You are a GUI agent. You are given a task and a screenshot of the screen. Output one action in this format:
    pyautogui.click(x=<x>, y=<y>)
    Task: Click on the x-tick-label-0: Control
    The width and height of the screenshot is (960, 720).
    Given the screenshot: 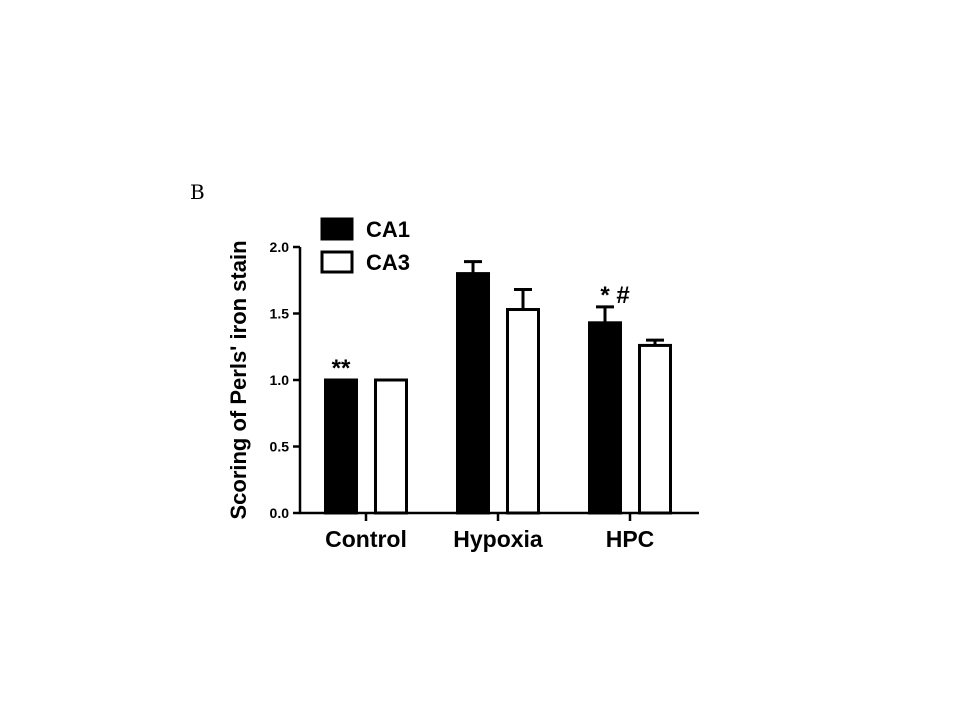 What is the action you would take?
    pyautogui.click(x=366, y=539)
    